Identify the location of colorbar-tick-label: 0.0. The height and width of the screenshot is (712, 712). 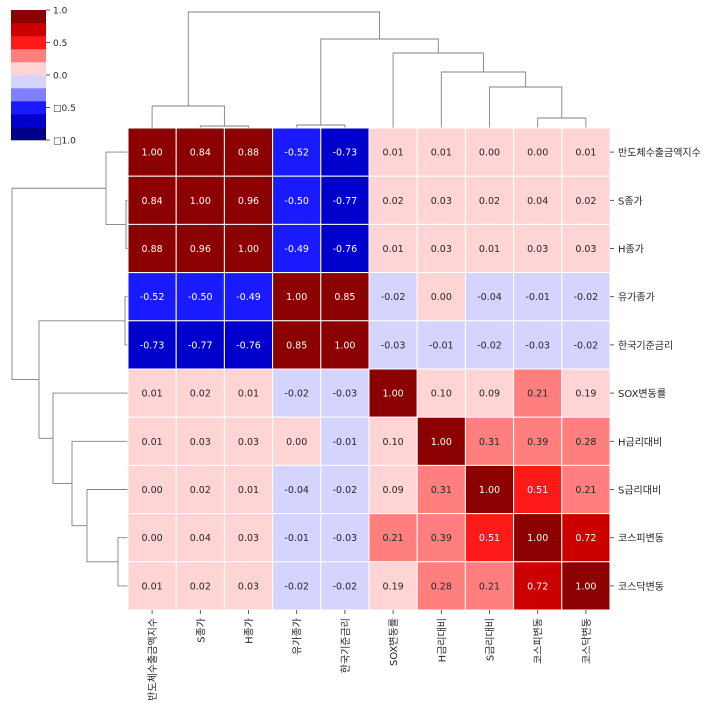
(60, 77).